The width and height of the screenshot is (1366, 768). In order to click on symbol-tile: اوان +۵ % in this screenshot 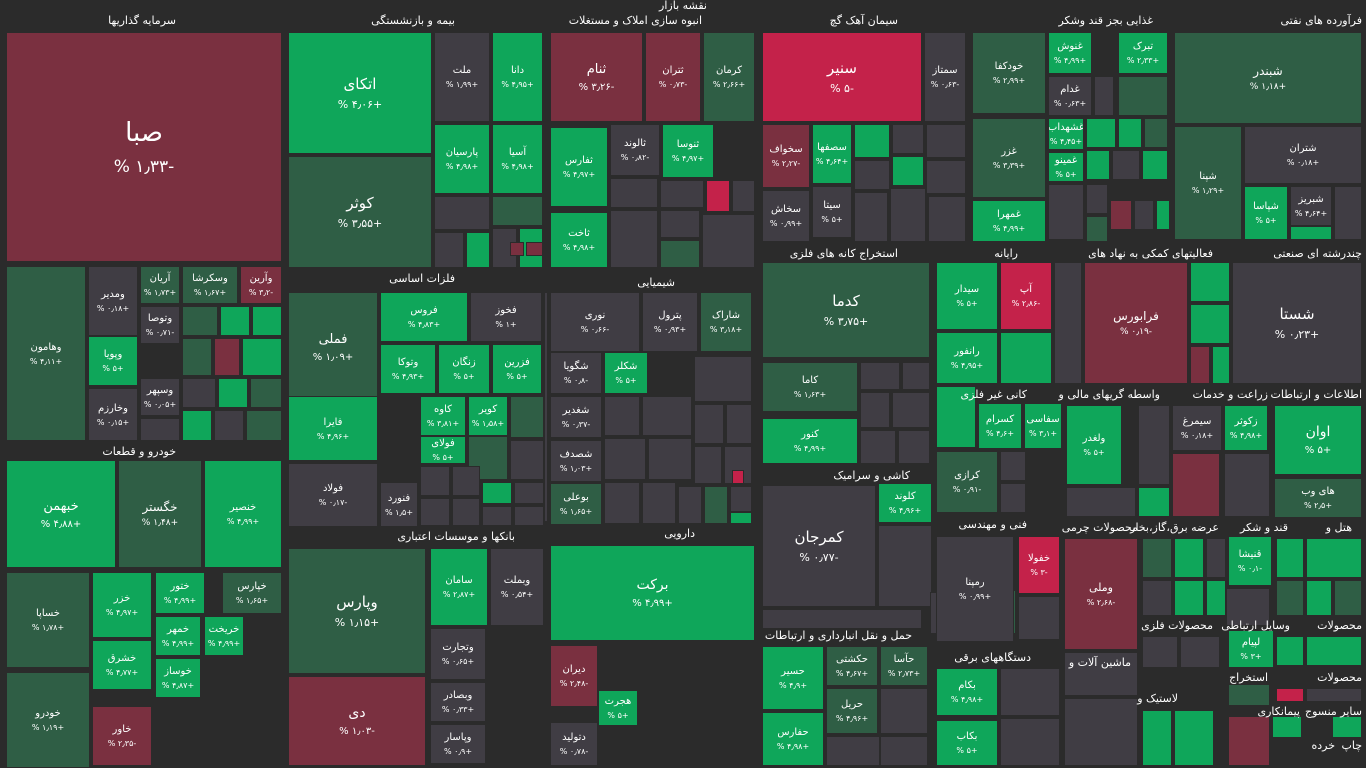, I will do `click(1318, 440)`.